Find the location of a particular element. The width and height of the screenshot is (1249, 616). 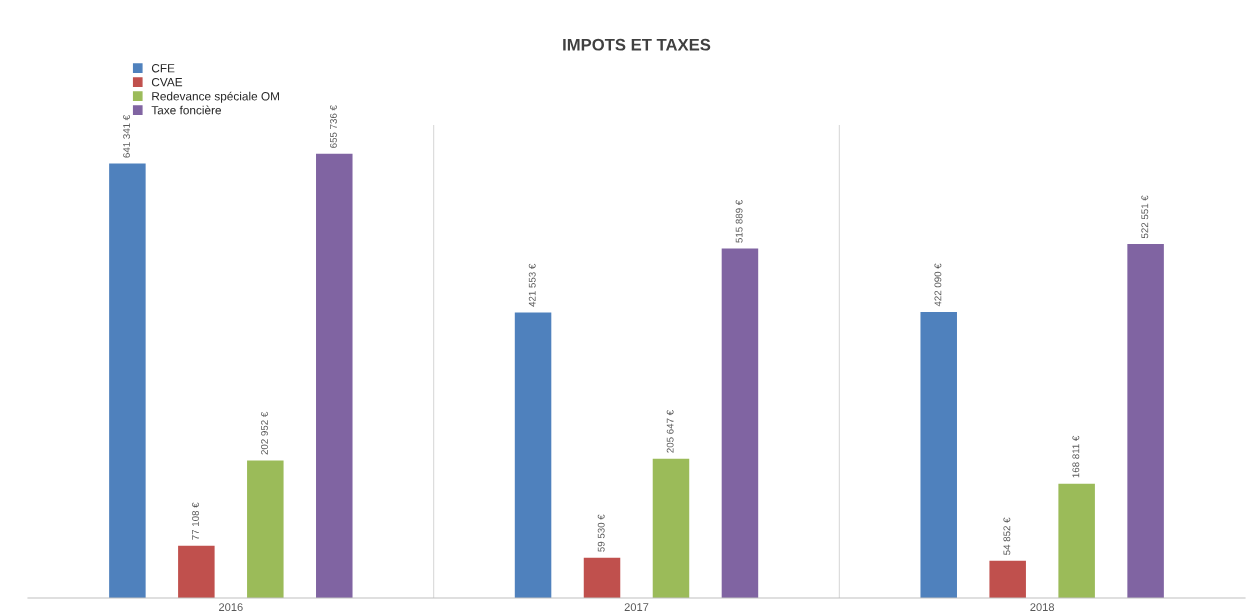

data-label: 655 736 € is located at coordinates (333, 126).